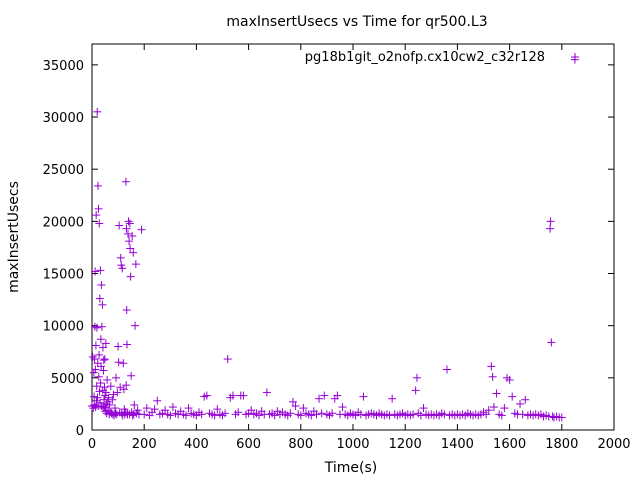 This screenshot has width=640, height=484. I want to click on x-tick-label: 0, so click(92, 444).